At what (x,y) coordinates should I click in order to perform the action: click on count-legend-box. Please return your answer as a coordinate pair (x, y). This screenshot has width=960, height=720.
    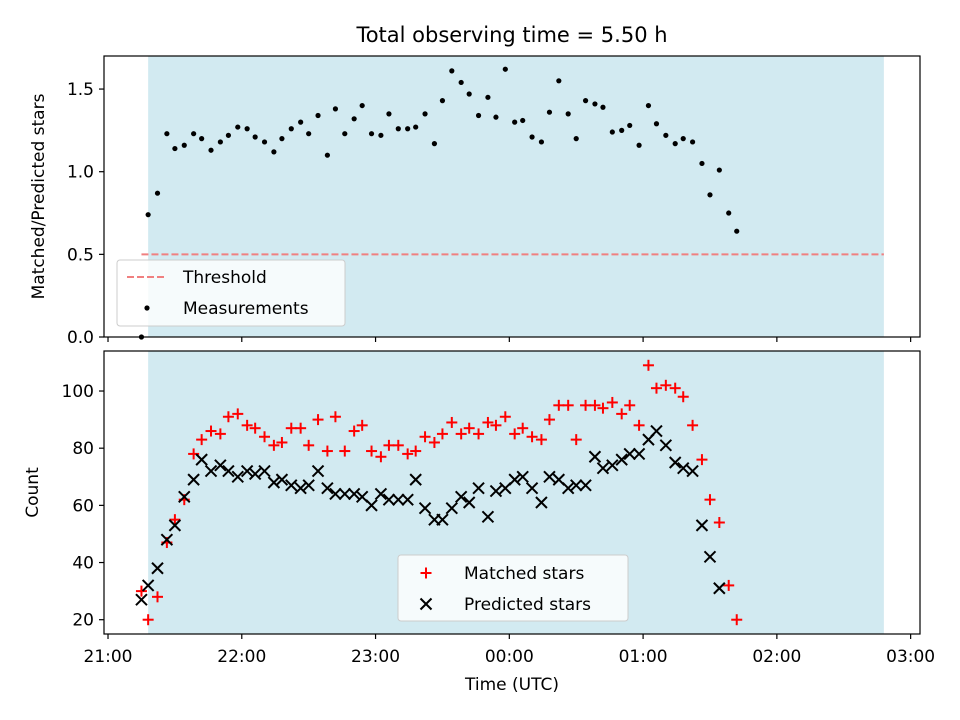
    Looking at the image, I should click on (513, 588).